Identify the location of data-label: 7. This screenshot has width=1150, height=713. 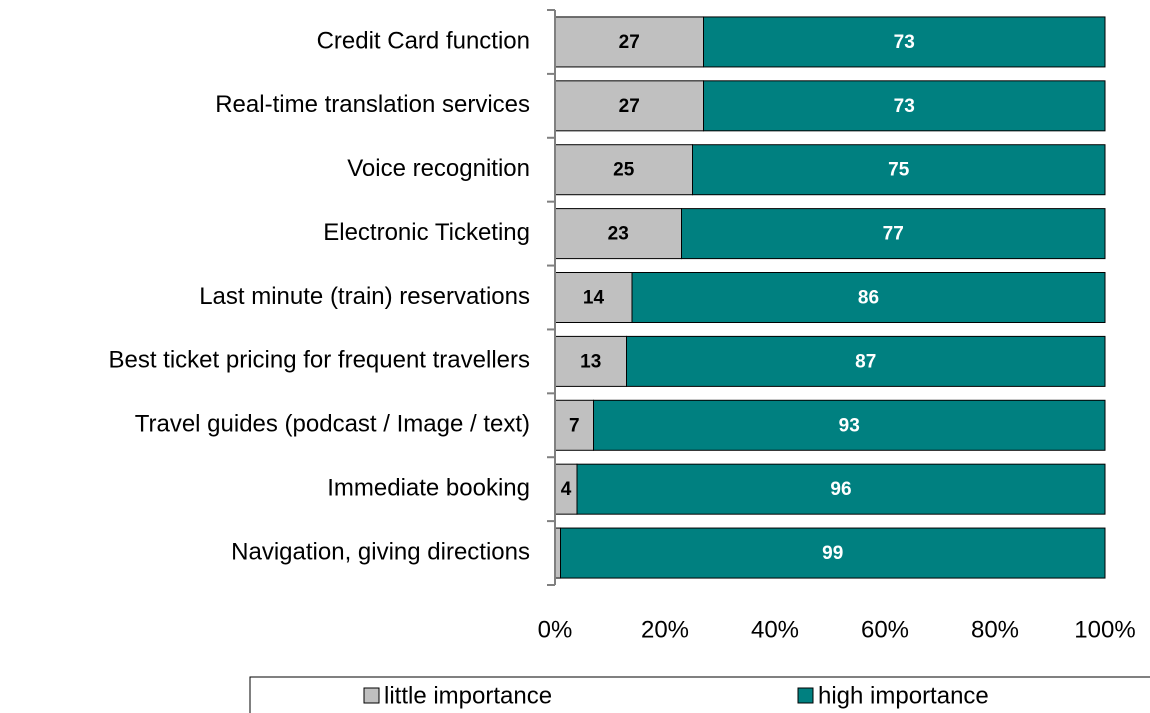
(574, 425).